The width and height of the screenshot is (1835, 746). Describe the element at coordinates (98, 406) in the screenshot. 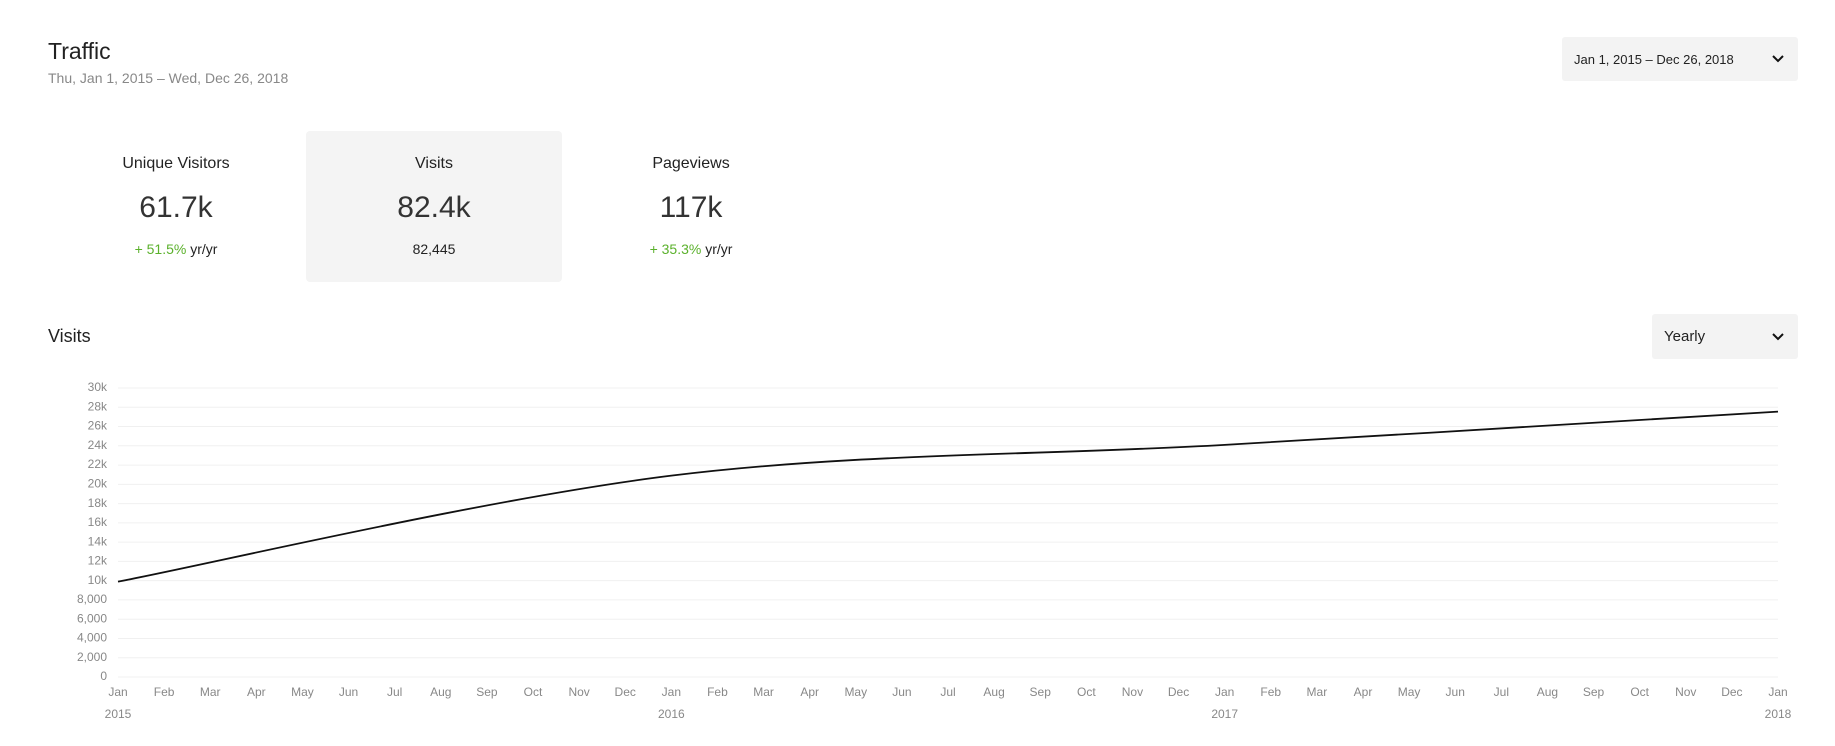

I see `y-tick-label: 28k` at that location.